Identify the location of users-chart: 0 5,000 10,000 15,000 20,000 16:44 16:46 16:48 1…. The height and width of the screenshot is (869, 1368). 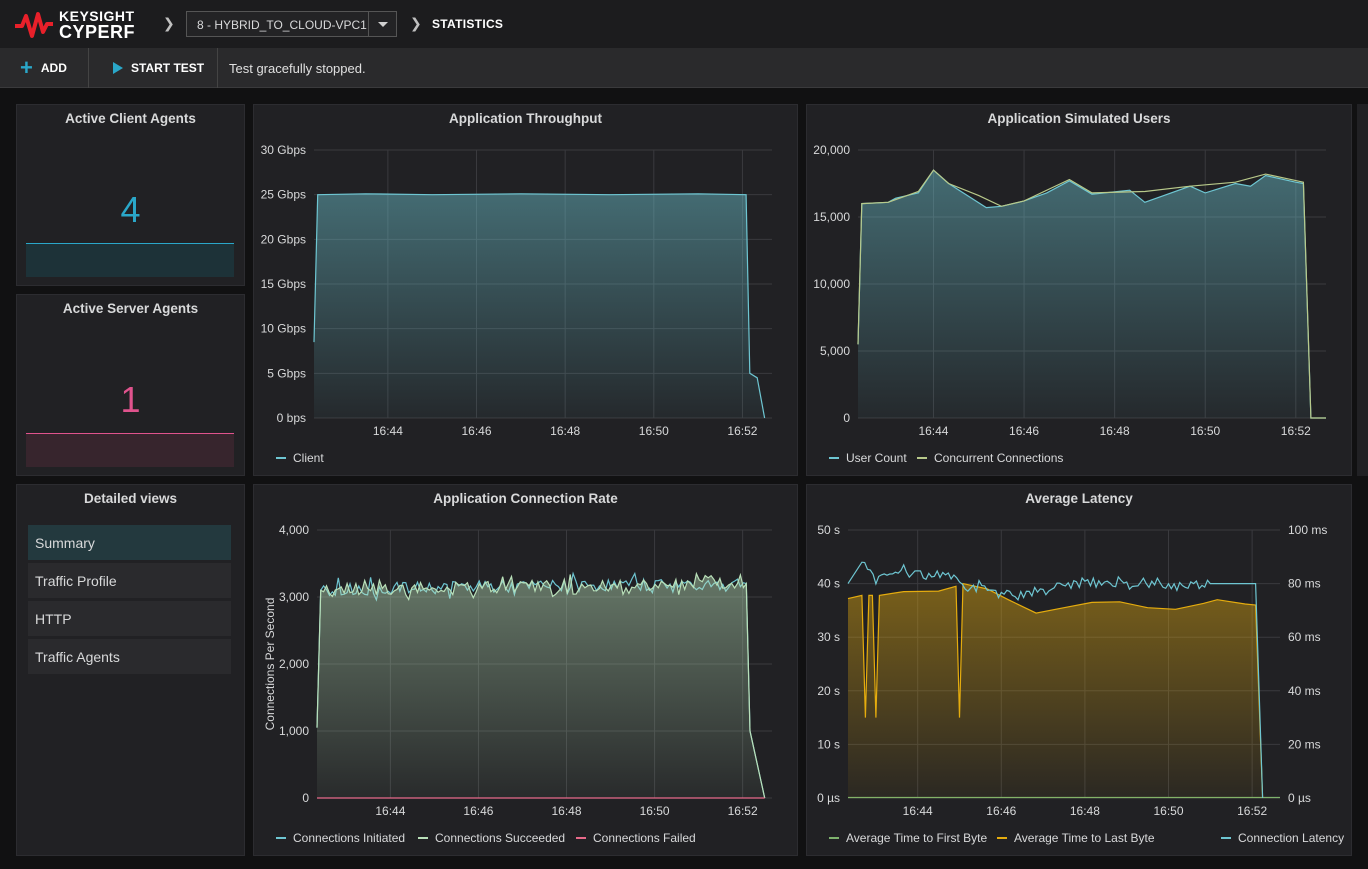
(1069, 290).